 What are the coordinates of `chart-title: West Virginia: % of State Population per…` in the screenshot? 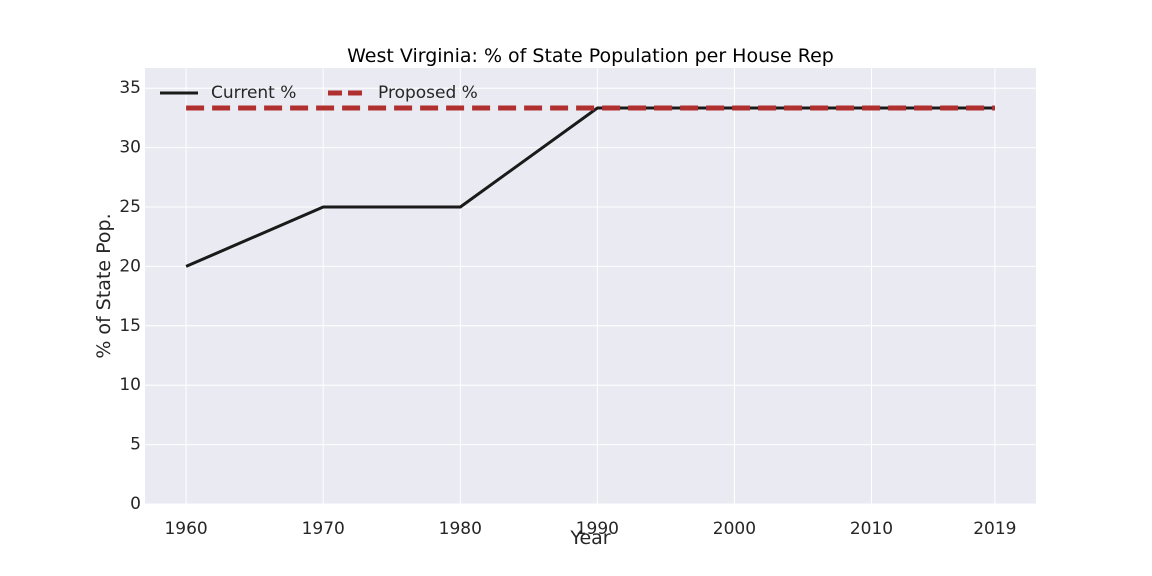 It's located at (590, 56).